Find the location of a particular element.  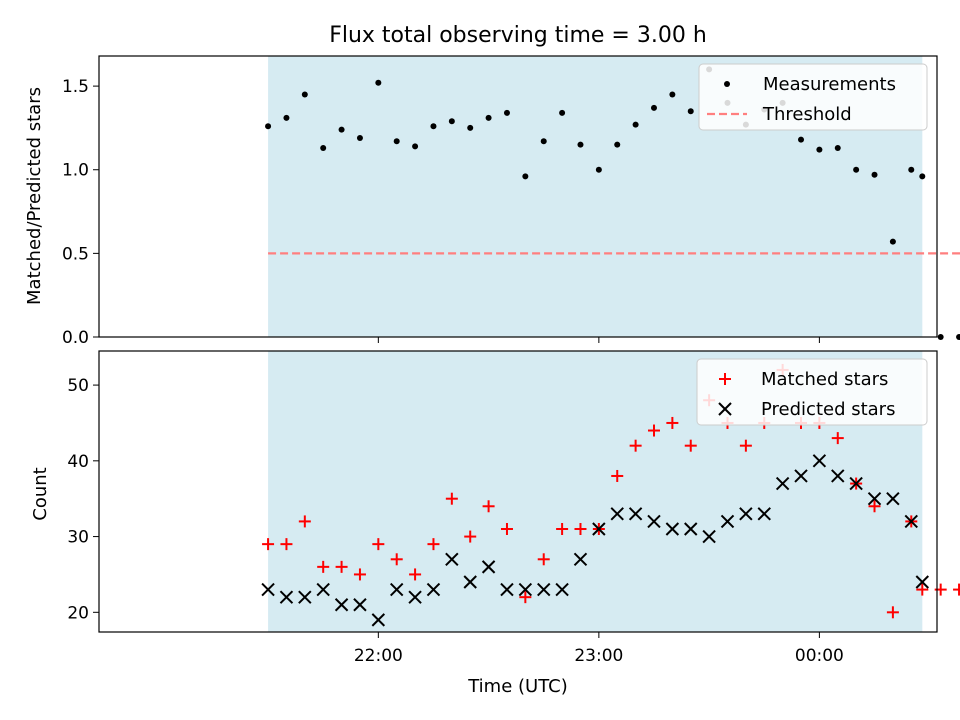

legend-label: Measurements is located at coordinates (829, 84).